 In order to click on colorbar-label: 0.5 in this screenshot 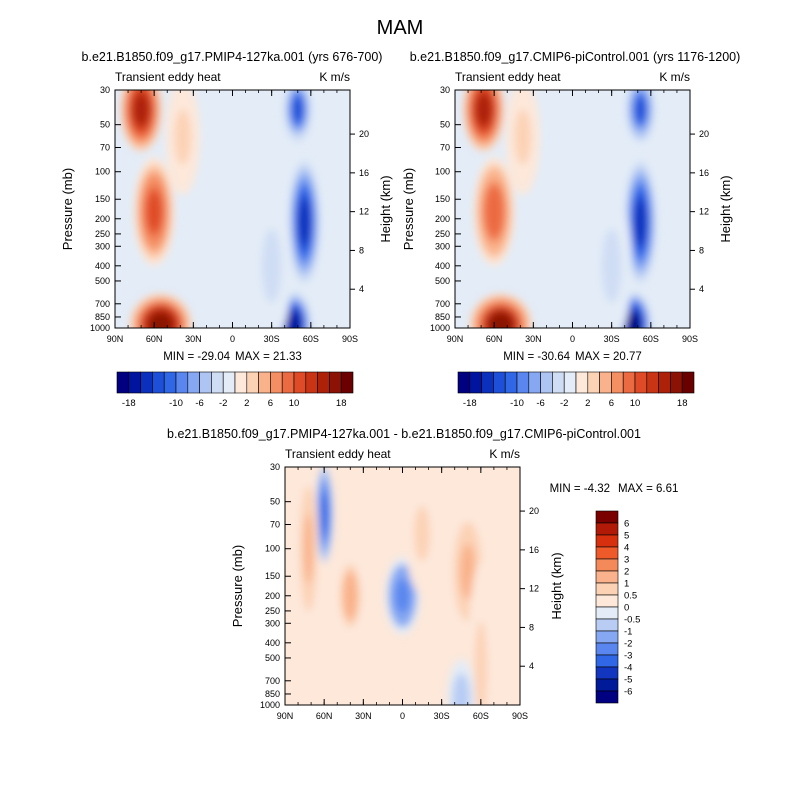, I will do `click(630, 596)`.